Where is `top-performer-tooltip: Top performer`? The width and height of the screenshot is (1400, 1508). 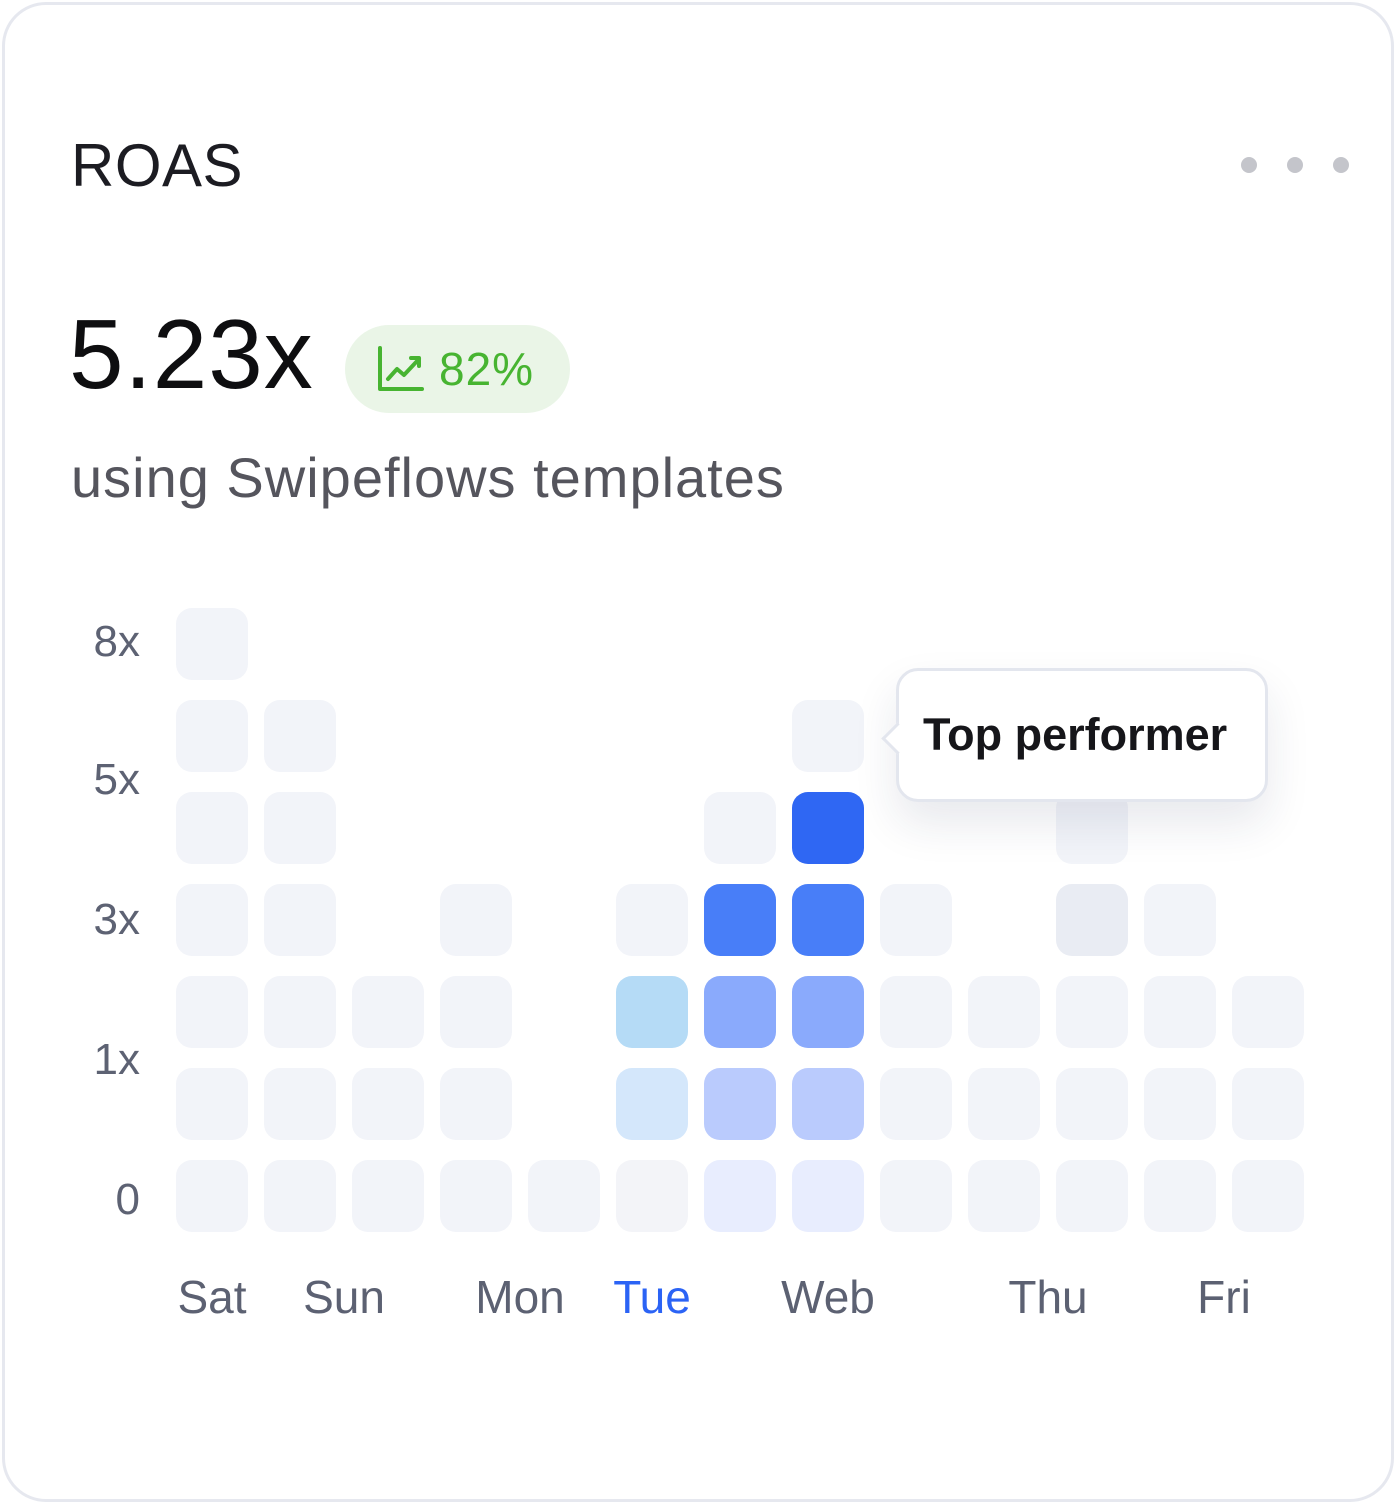
top-performer-tooltip: Top performer is located at coordinates (1074, 735).